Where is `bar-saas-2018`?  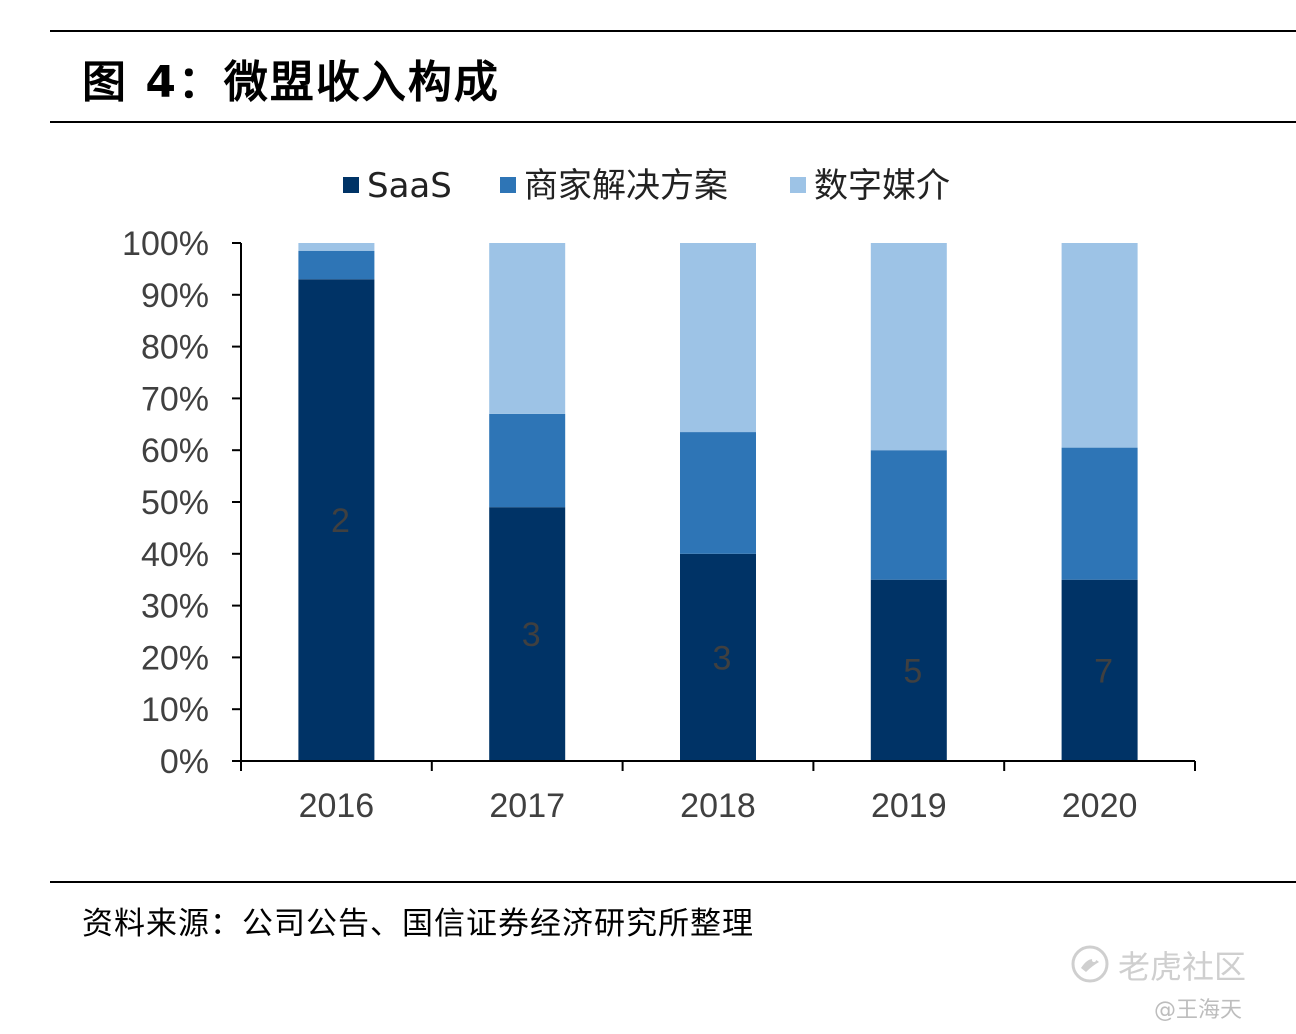
bar-saas-2018 is located at coordinates (718, 657).